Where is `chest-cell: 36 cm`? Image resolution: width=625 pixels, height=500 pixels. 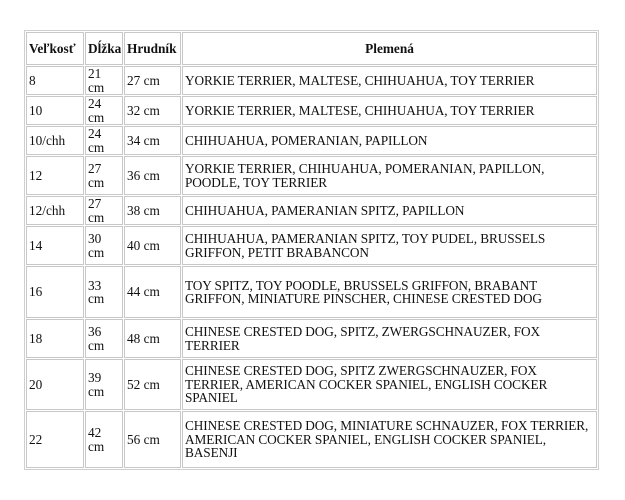 chest-cell: 36 cm is located at coordinates (152, 175).